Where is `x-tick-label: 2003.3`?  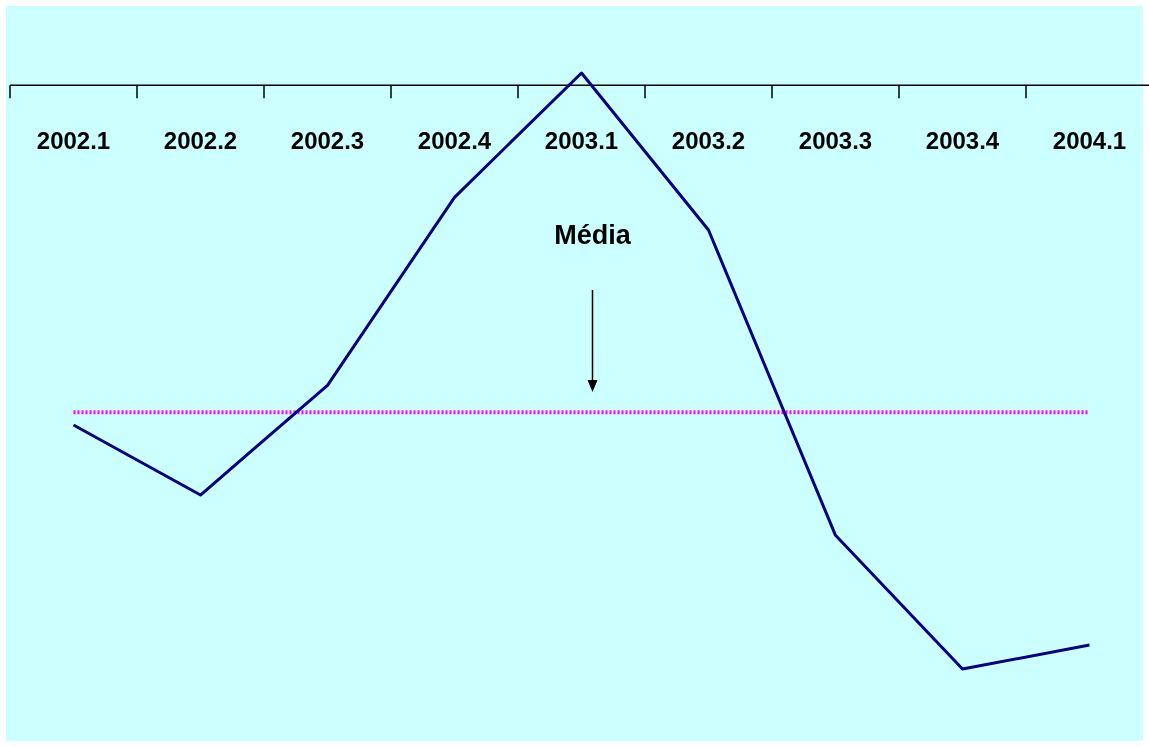
x-tick-label: 2003.3 is located at coordinates (835, 141).